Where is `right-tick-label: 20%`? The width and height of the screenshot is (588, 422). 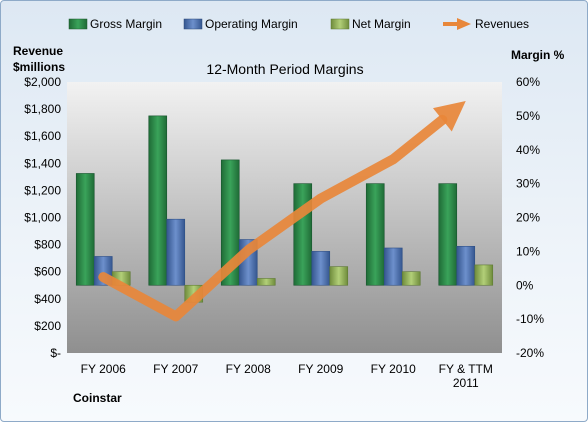
right-tick-label: 20% is located at coordinates (528, 218).